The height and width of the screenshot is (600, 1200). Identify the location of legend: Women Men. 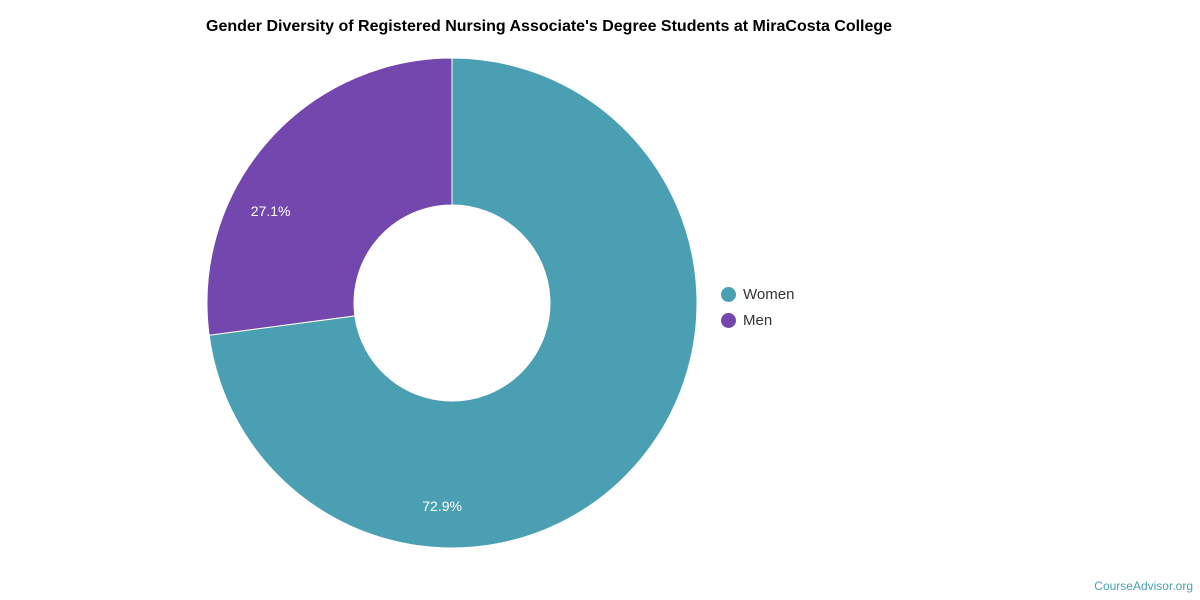
(757, 307).